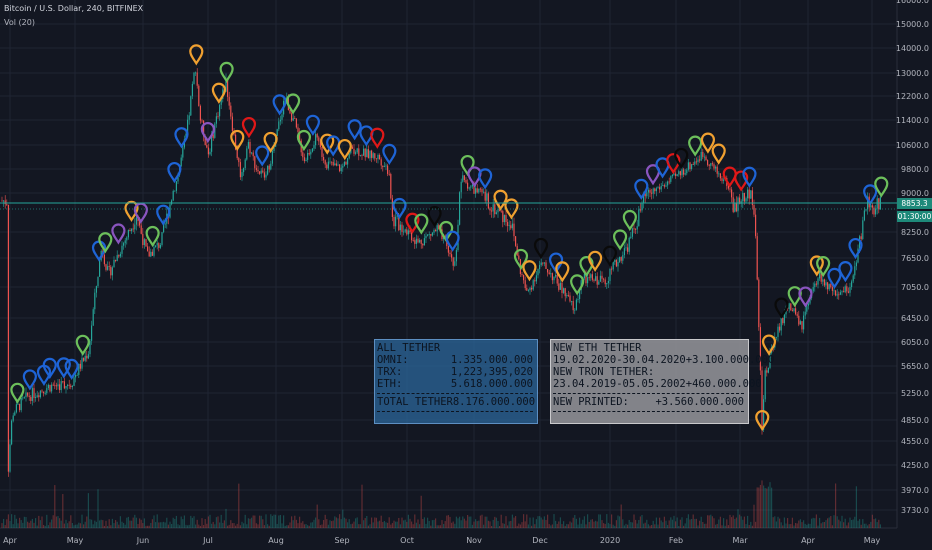 The image size is (932, 550). What do you see at coordinates (19, 22) in the screenshot?
I see `volume-indicator-label: Vol (20)` at bounding box center [19, 22].